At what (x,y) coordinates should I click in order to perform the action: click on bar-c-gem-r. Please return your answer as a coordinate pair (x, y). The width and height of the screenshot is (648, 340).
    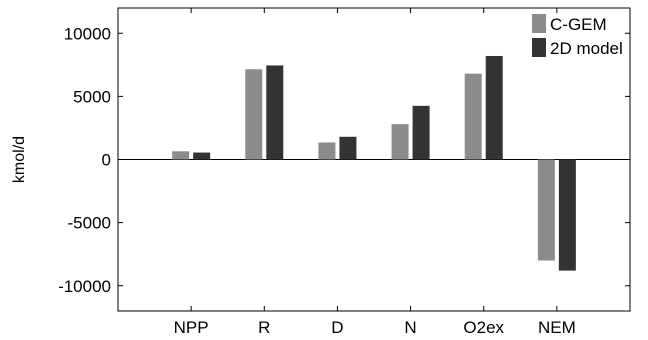
    Looking at the image, I should click on (254, 114).